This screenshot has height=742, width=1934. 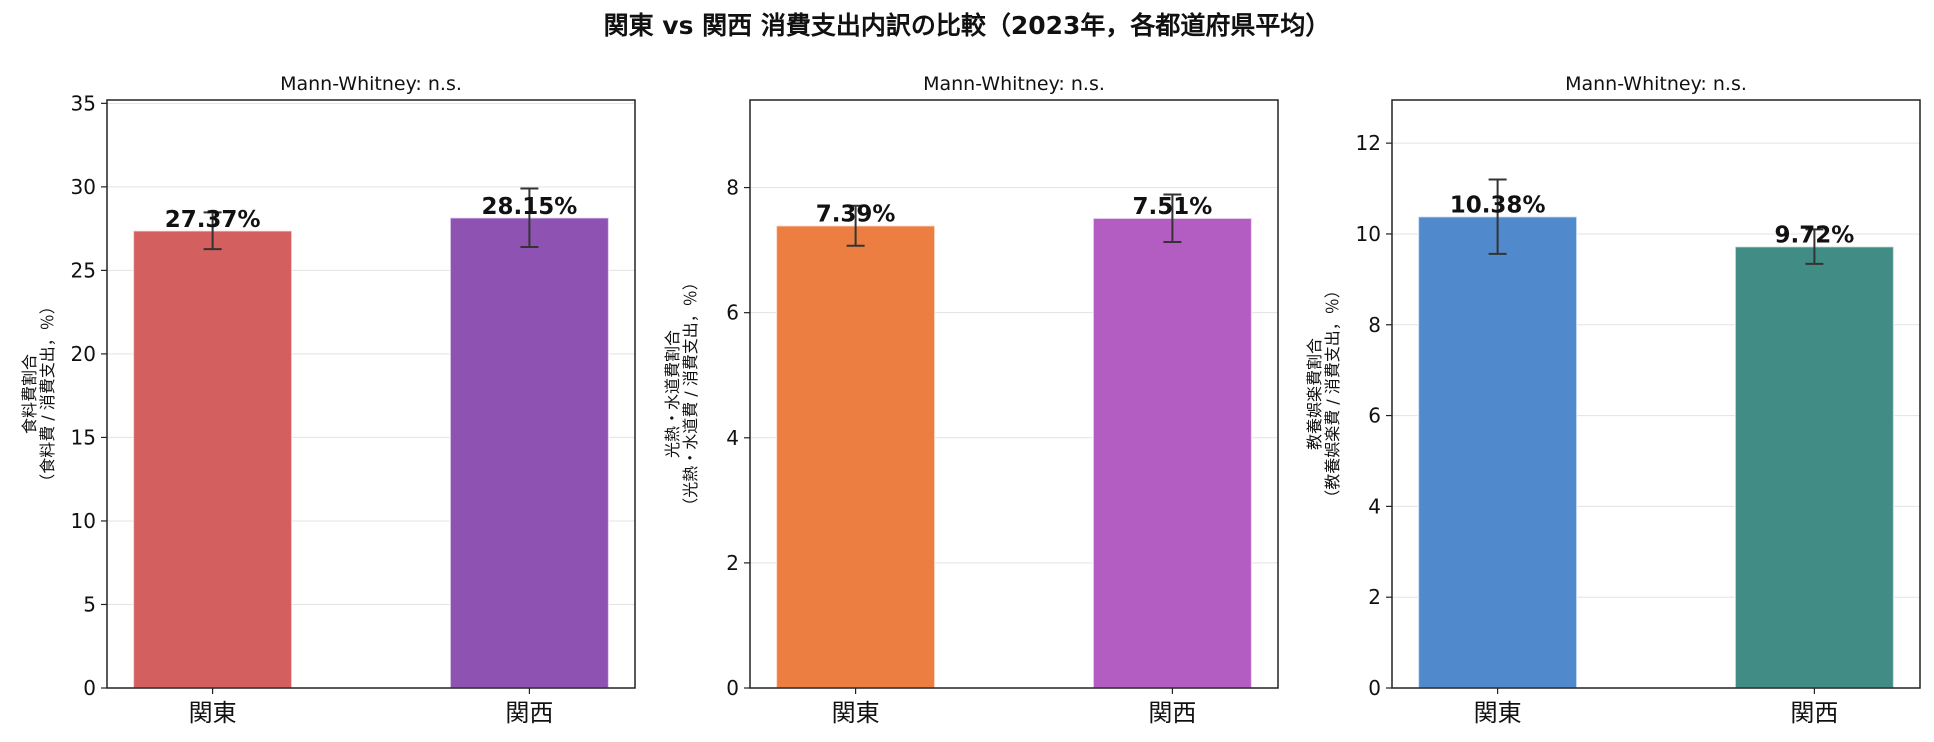 What do you see at coordinates (83, 521) in the screenshot?
I see `panel-1-y-tick-label: 10` at bounding box center [83, 521].